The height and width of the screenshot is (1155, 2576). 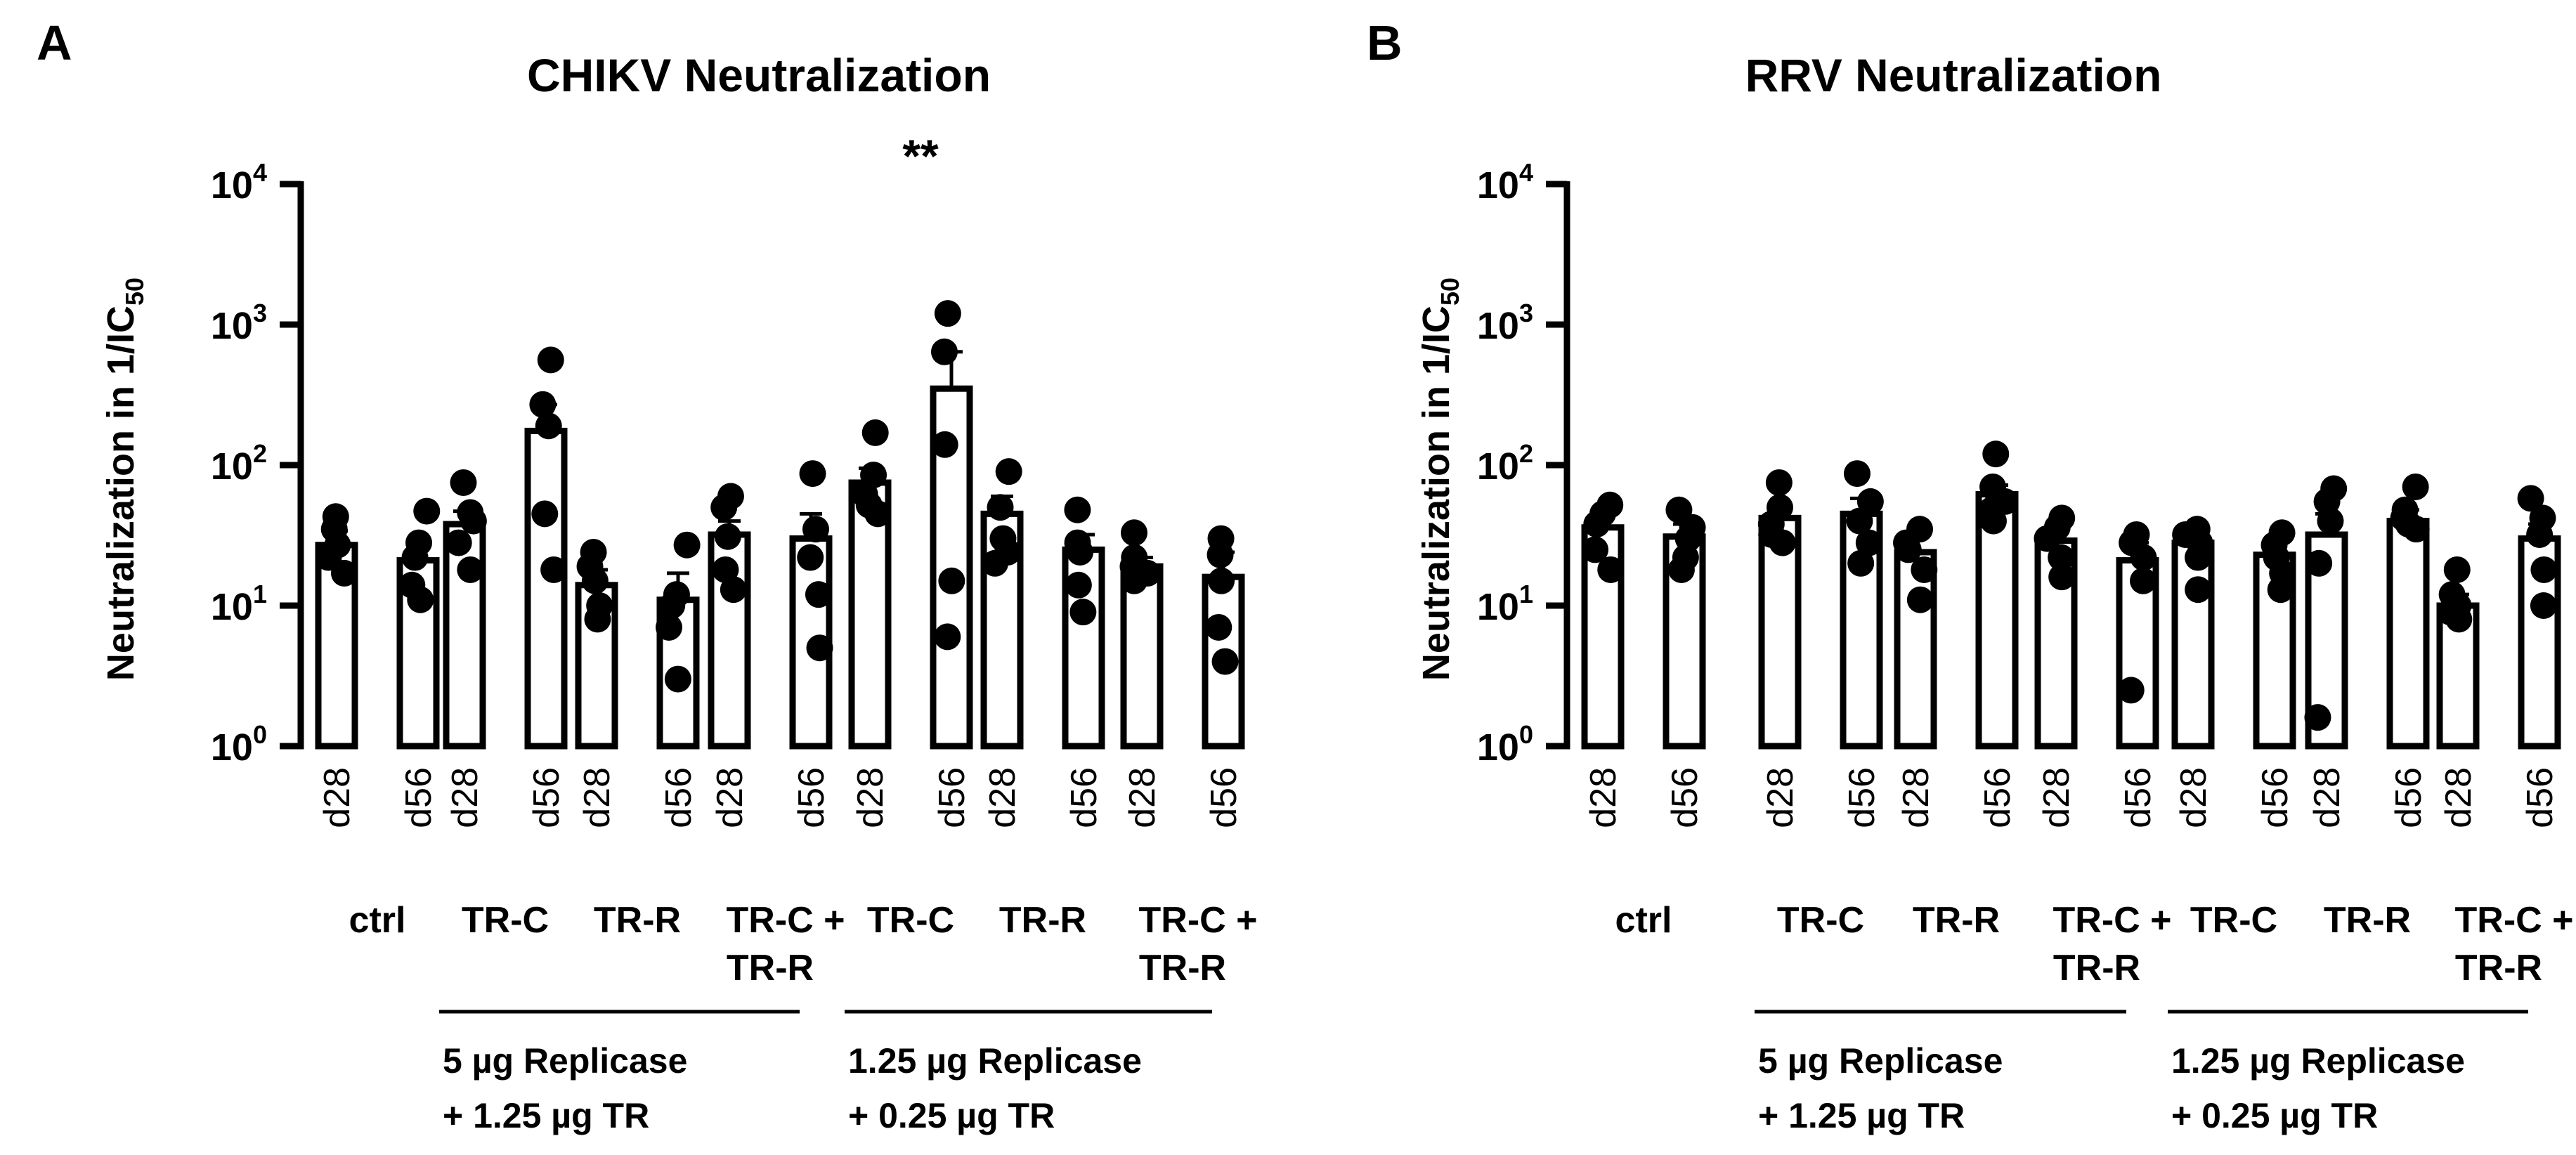 I want to click on treatment-label-line2: + 0.25 µg TR, so click(x=951, y=1115).